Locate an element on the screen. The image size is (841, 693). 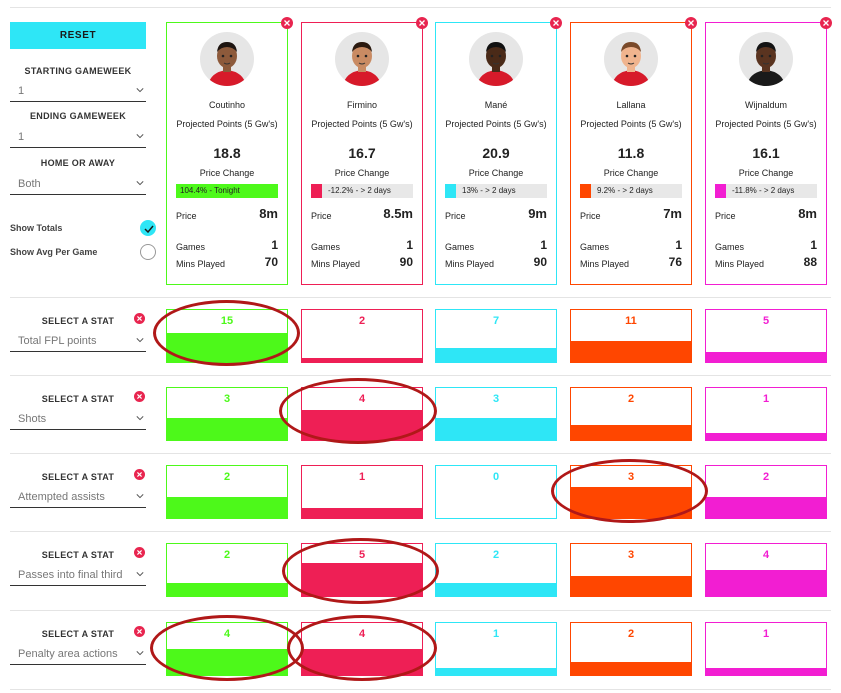
price-value: 8.5m is located at coordinates (398, 213).